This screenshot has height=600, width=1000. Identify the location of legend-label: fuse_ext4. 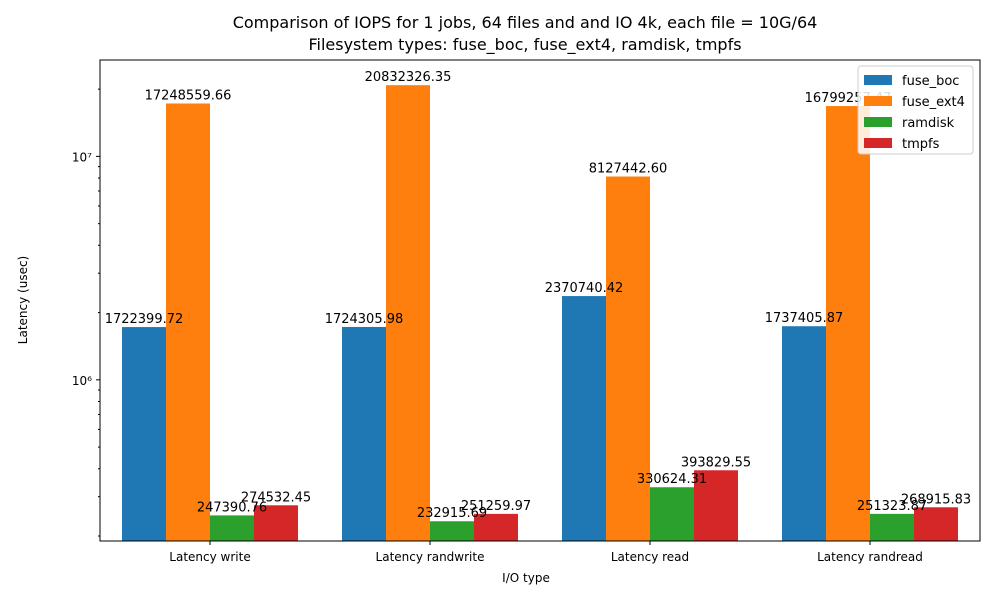
(933, 102).